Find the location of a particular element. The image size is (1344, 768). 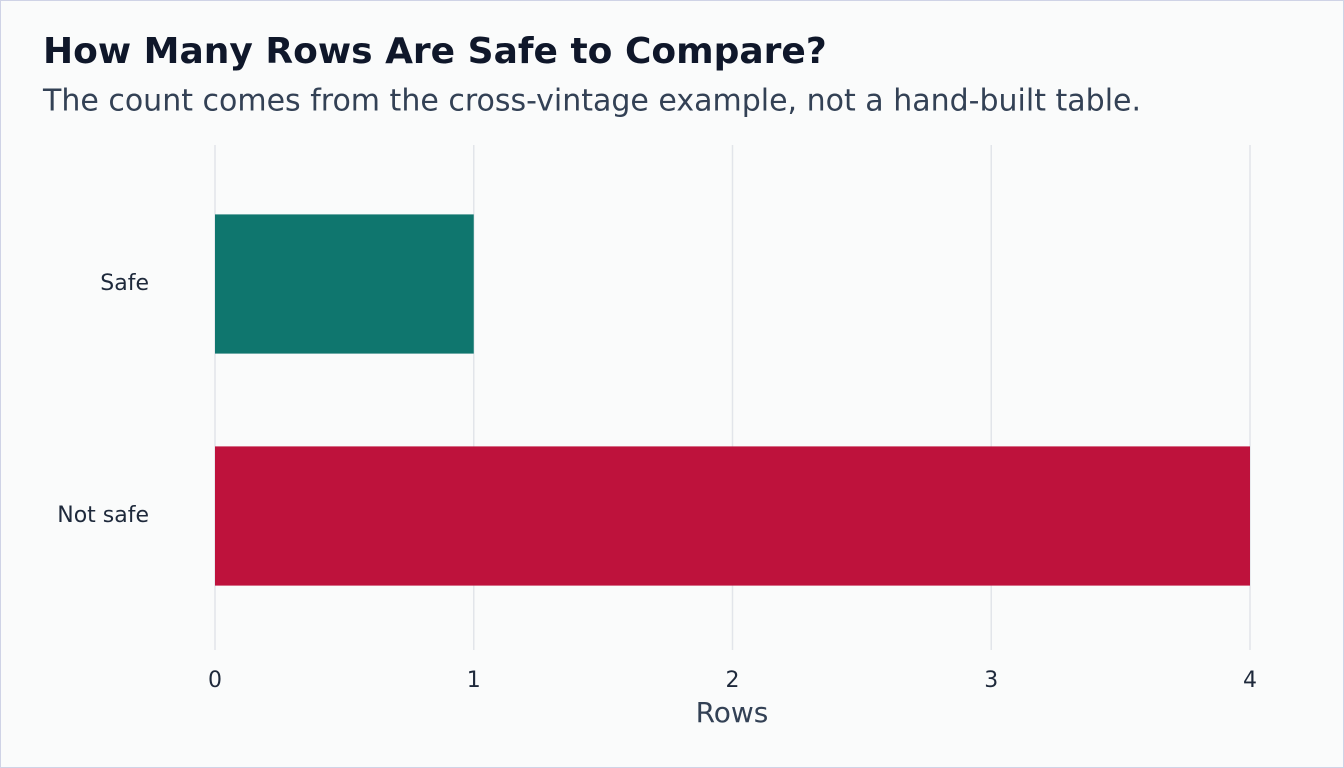

x-tick-label: 0 is located at coordinates (215, 680).